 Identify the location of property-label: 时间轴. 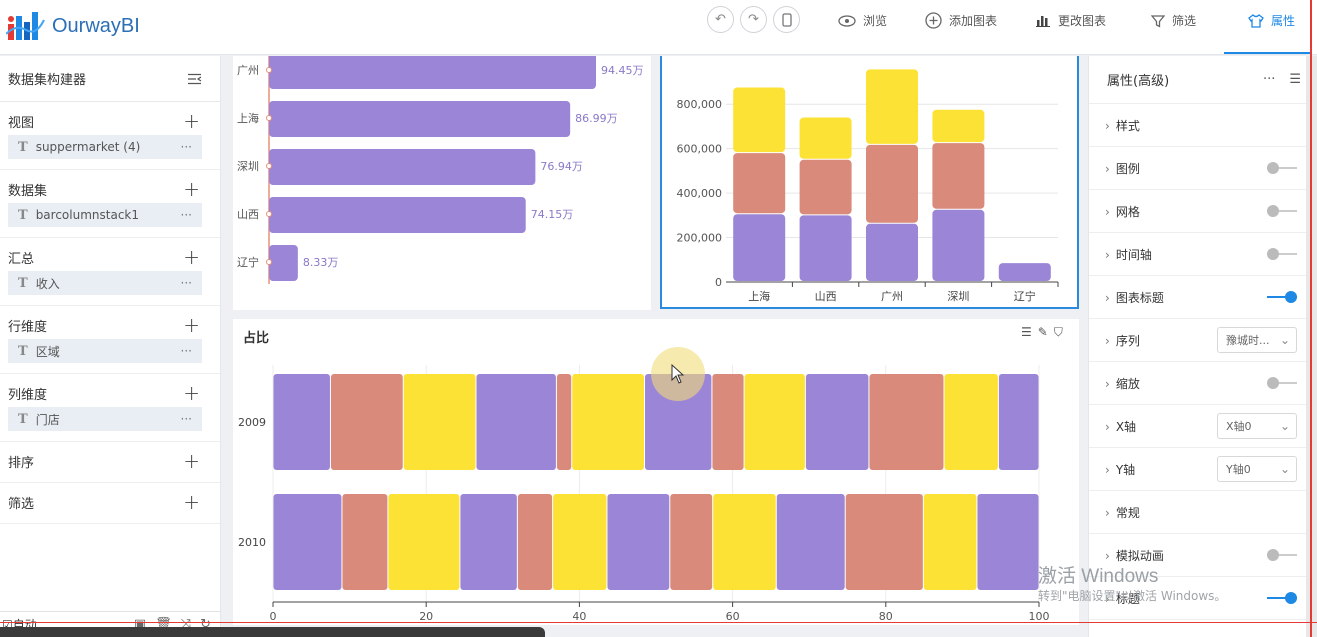
(1128, 254).